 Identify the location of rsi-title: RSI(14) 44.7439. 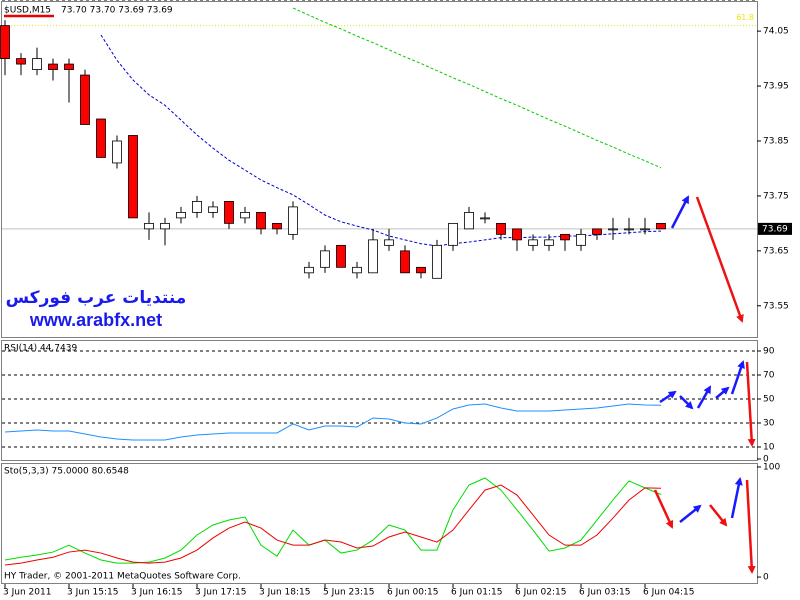
(40, 349).